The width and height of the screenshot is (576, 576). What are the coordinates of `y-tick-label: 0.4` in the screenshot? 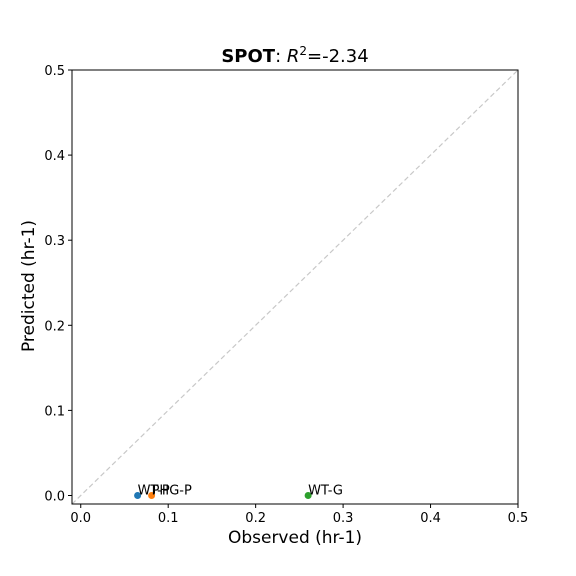 It's located at (54, 156).